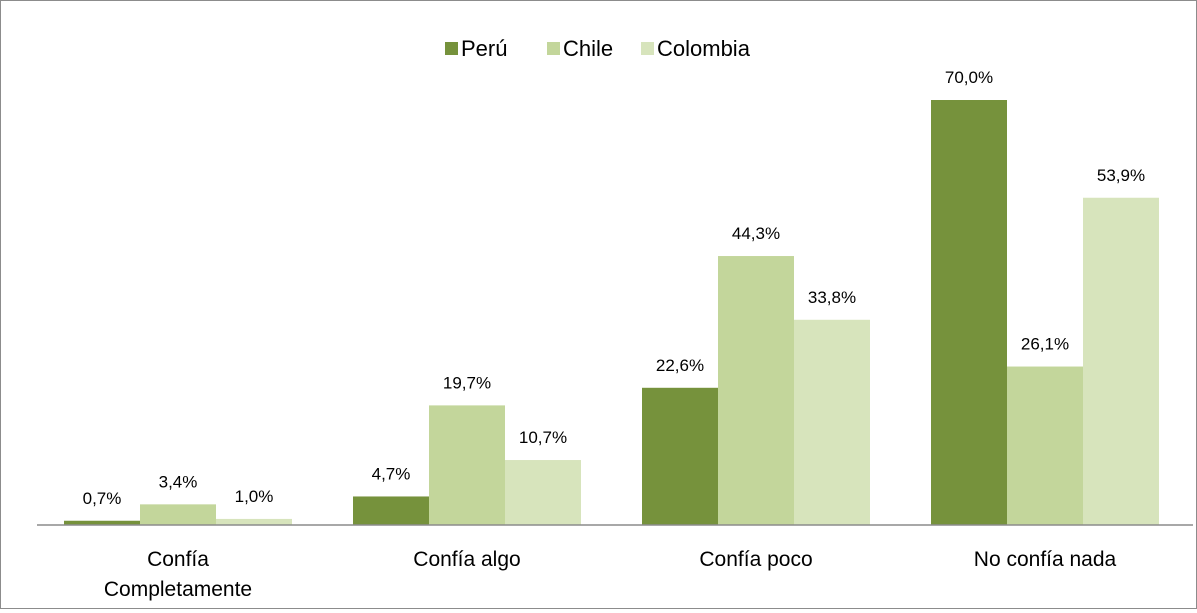 Image resolution: width=1197 pixels, height=613 pixels. Describe the element at coordinates (102, 522) in the screenshot. I see `bar-peru-confia-completamente` at that location.